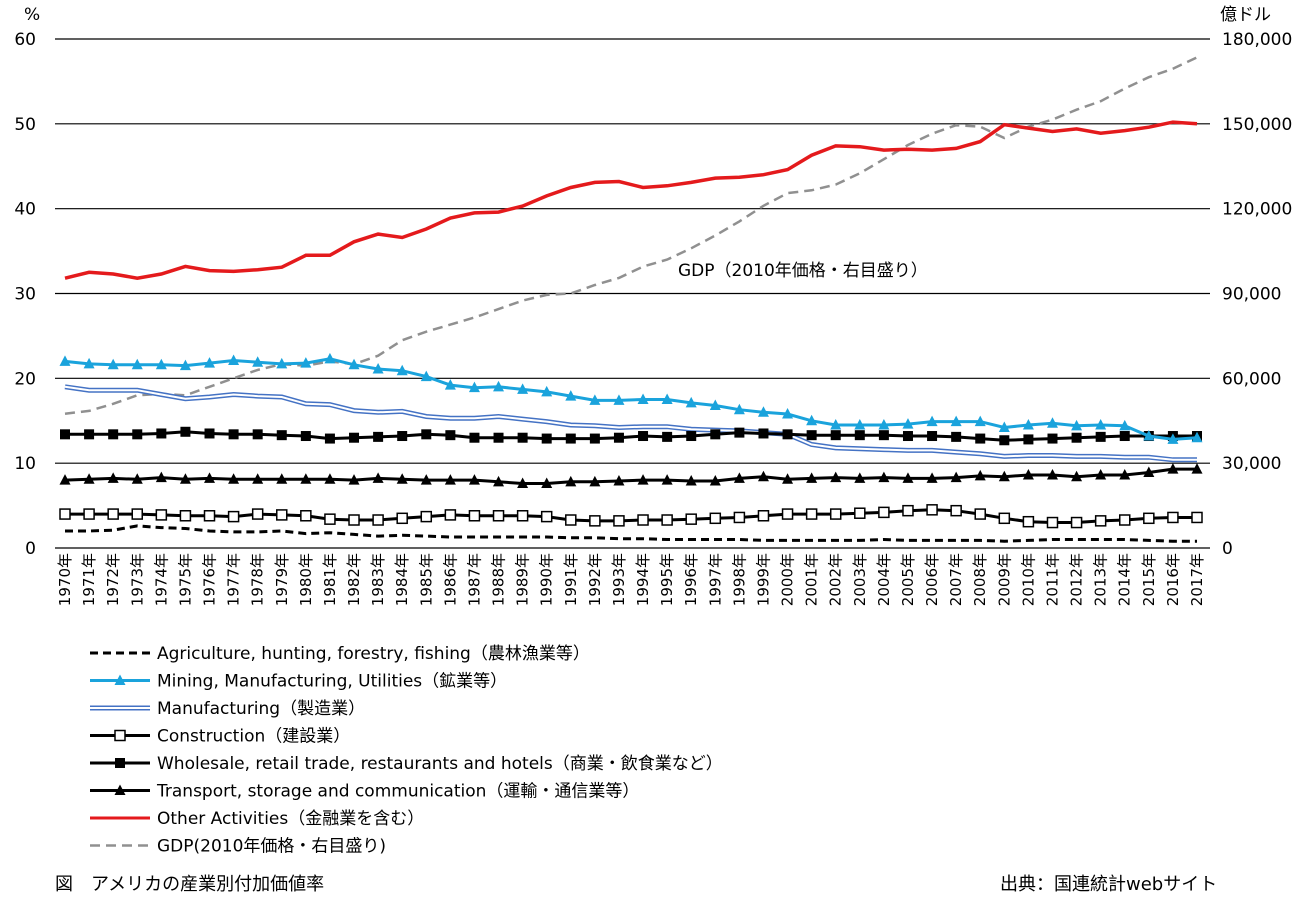  I want to click on x-tick-label: 1980年, so click(306, 579).